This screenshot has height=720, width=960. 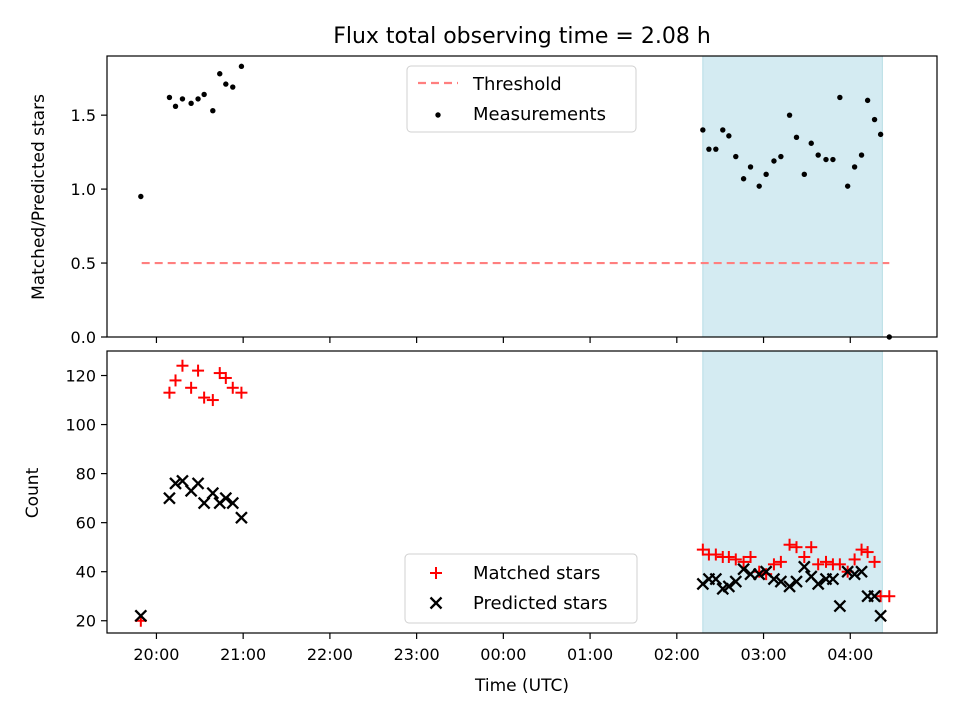 I want to click on count-y-axis-ticks: 20 40 60 80 100 120, so click(x=86, y=499).